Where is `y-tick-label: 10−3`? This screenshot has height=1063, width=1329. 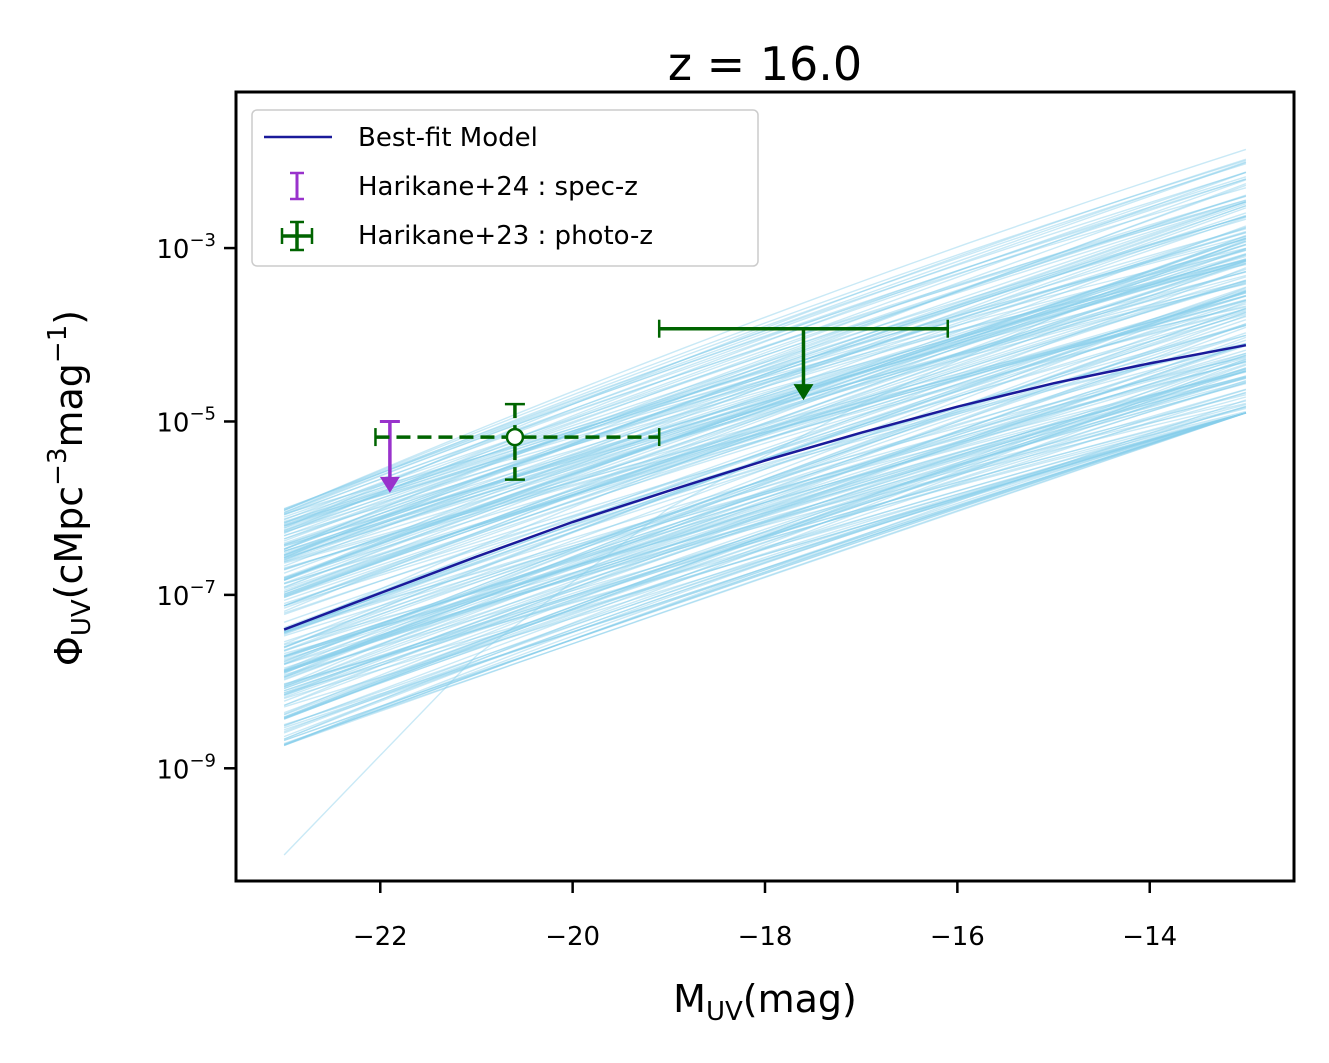
y-tick-label: 10−3 is located at coordinates (186, 247).